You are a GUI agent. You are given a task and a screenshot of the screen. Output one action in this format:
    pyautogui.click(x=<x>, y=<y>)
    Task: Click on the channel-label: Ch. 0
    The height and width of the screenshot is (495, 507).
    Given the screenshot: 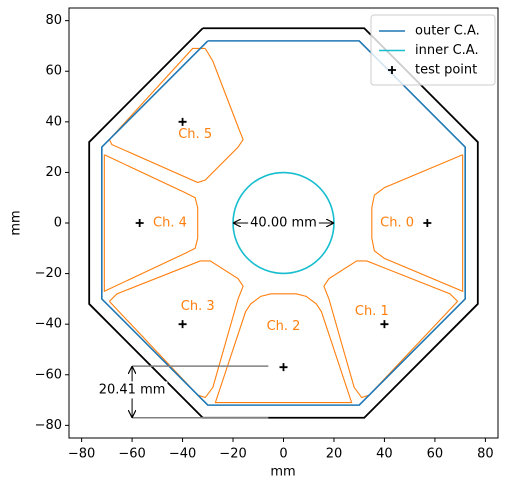 What is the action you would take?
    pyautogui.click(x=397, y=223)
    